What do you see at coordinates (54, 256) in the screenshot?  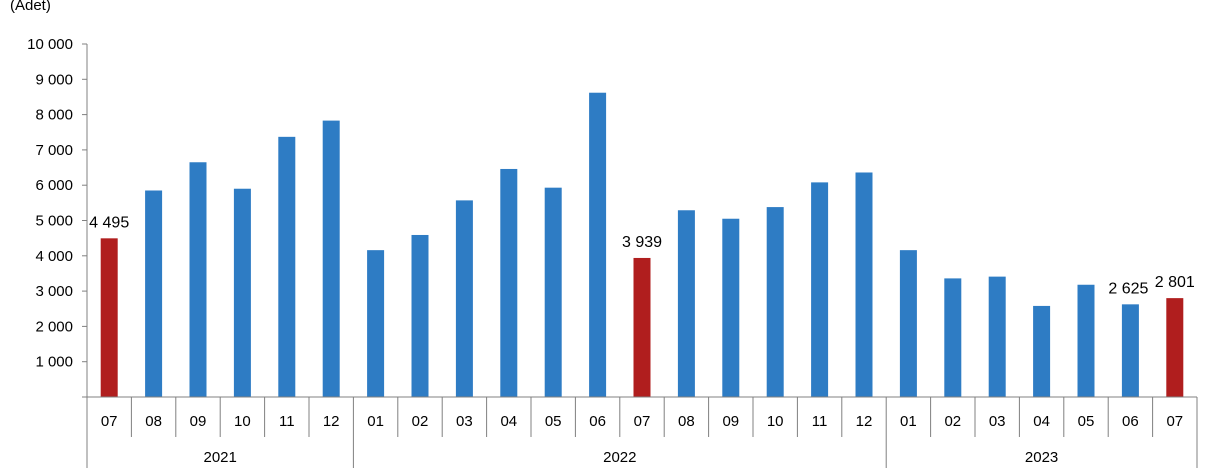 I see `y-tick-label: 4 000` at bounding box center [54, 256].